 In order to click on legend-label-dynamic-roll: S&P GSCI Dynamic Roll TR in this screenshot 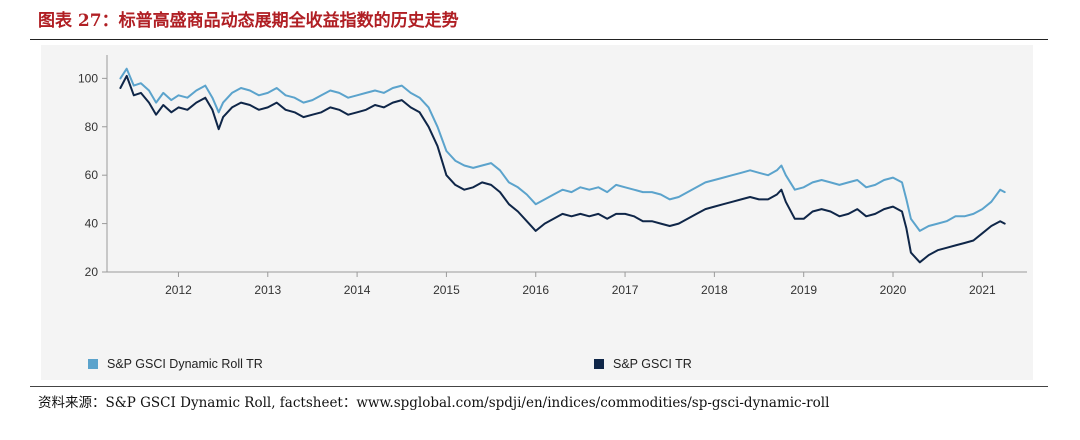, I will do `click(185, 364)`.